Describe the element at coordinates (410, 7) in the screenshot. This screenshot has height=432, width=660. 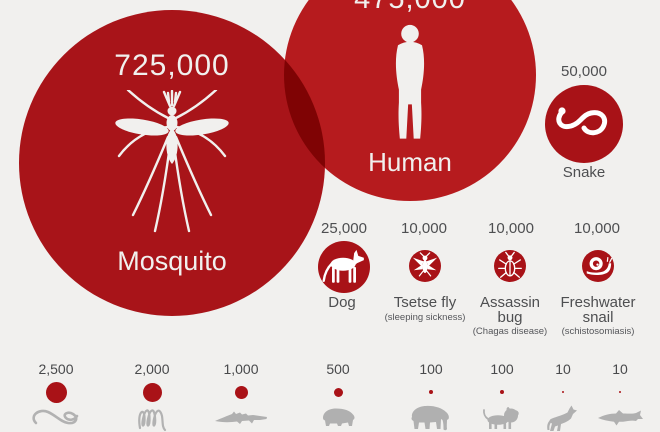
I see `human-value: 475,000` at that location.